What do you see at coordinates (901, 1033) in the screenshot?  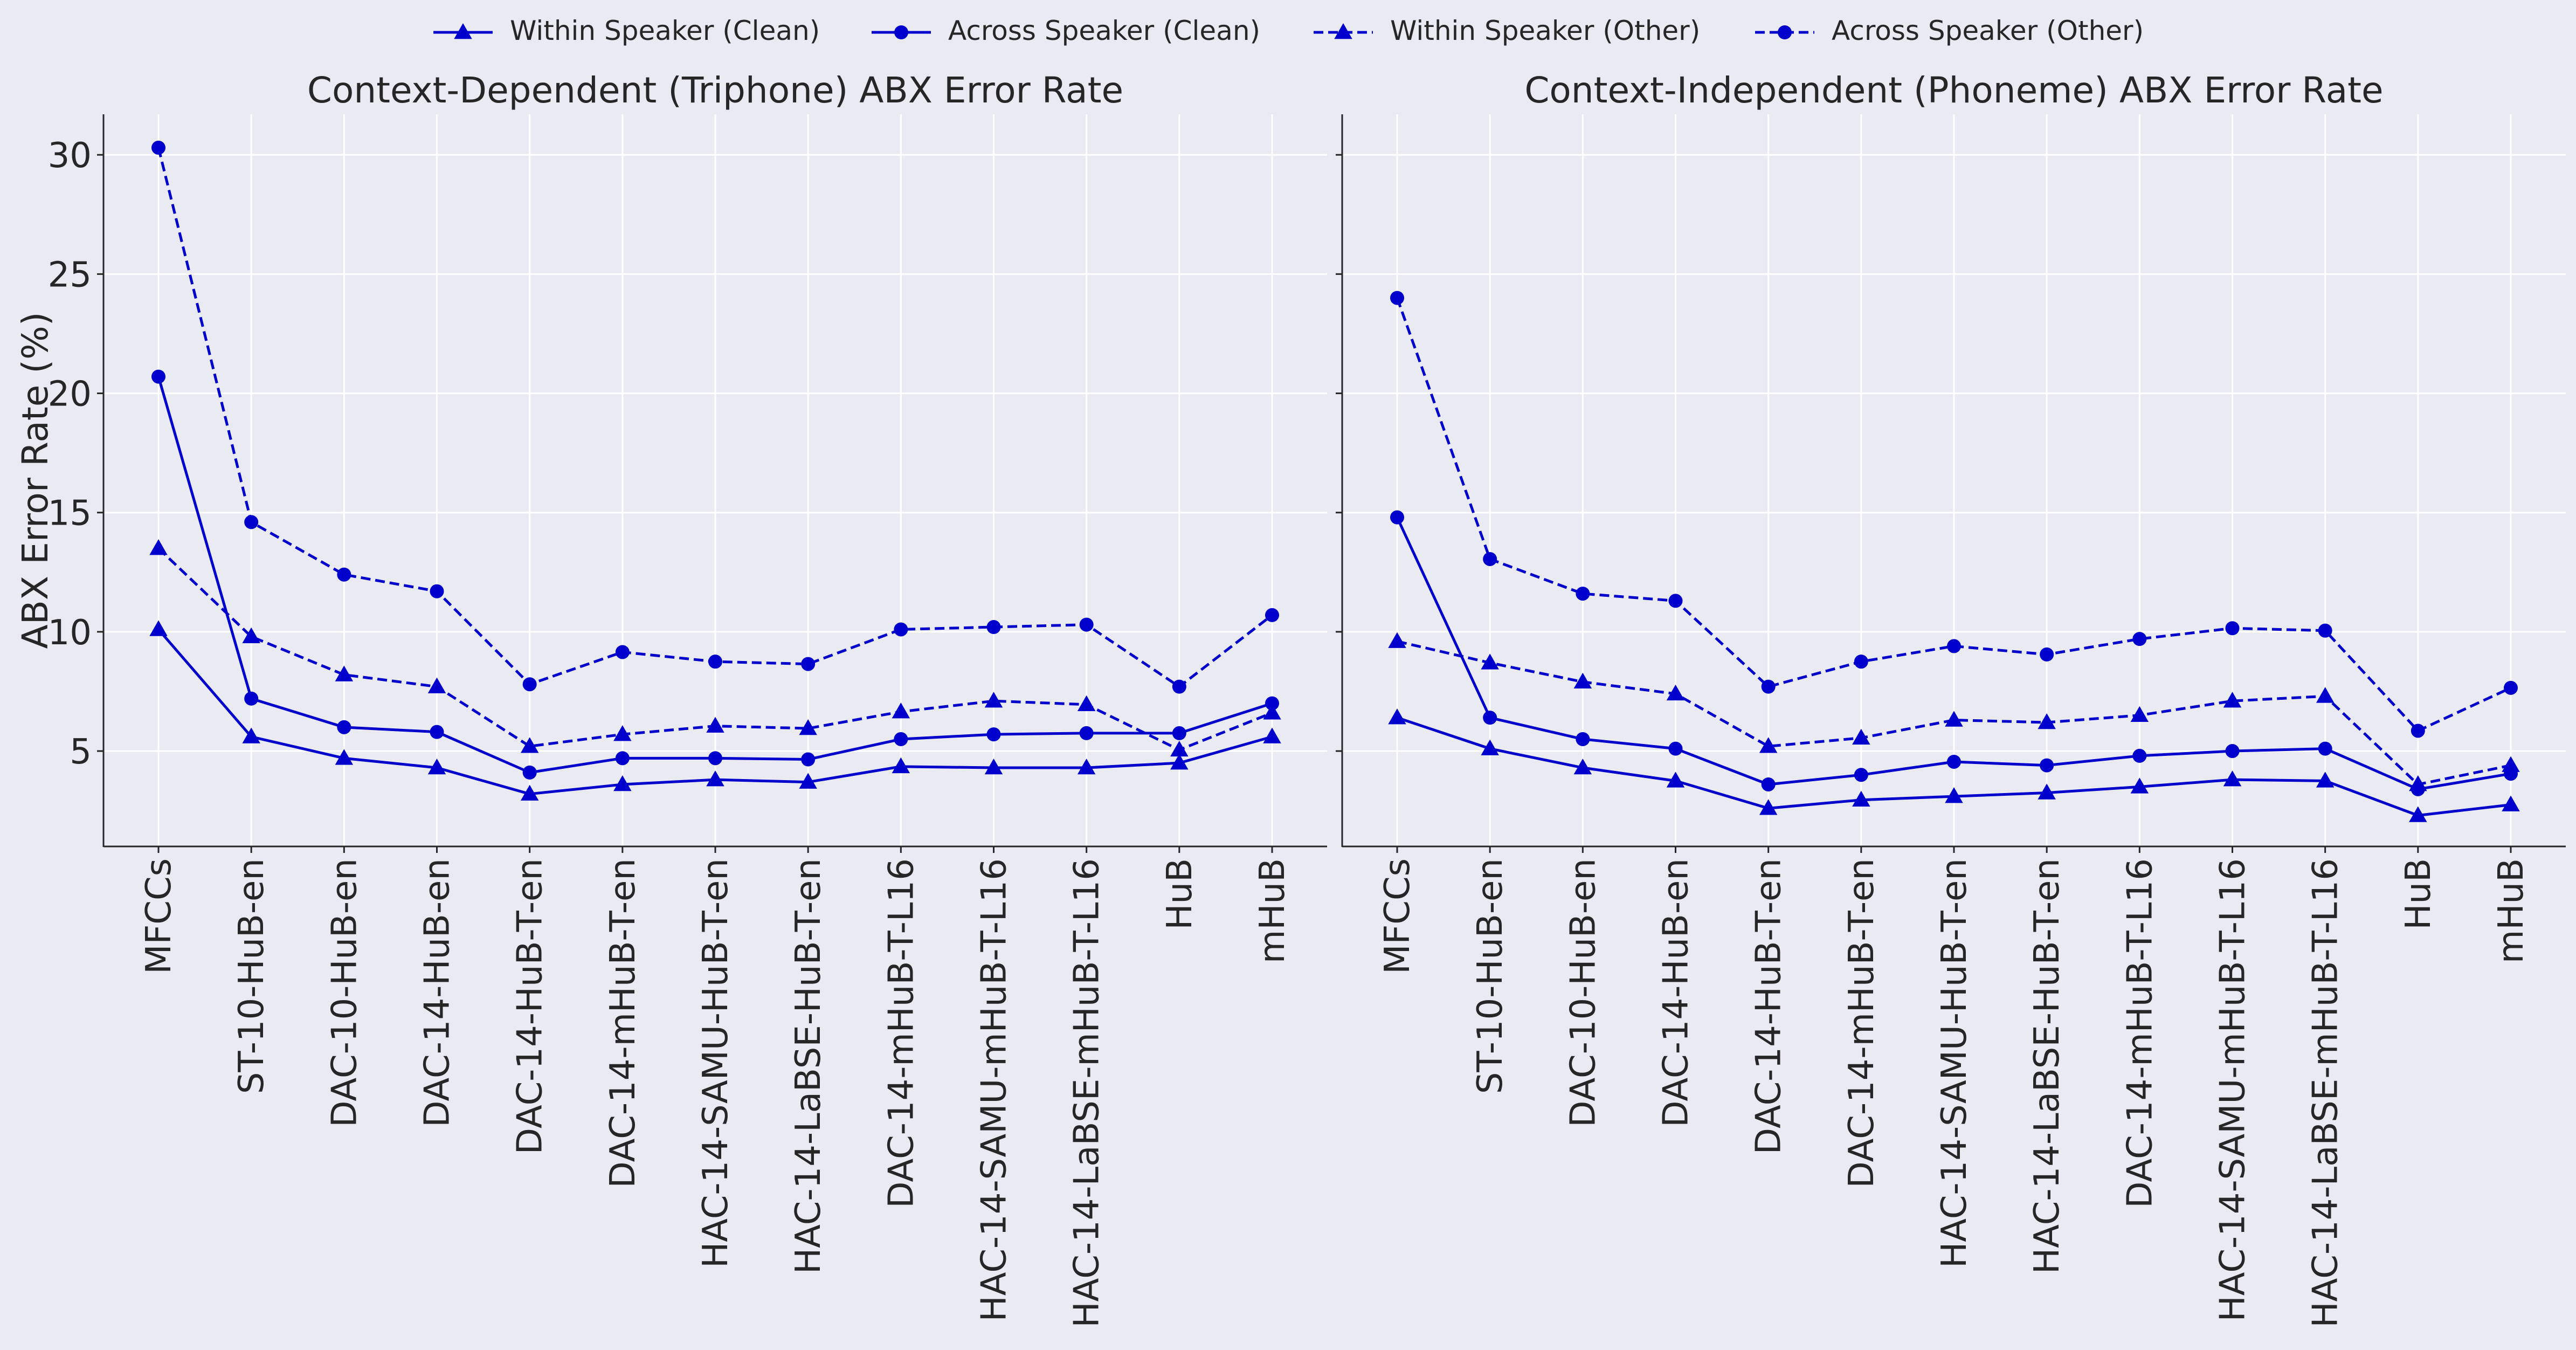 I see `x-tick-label: DAC-14-mHuB-T-L16` at bounding box center [901, 1033].